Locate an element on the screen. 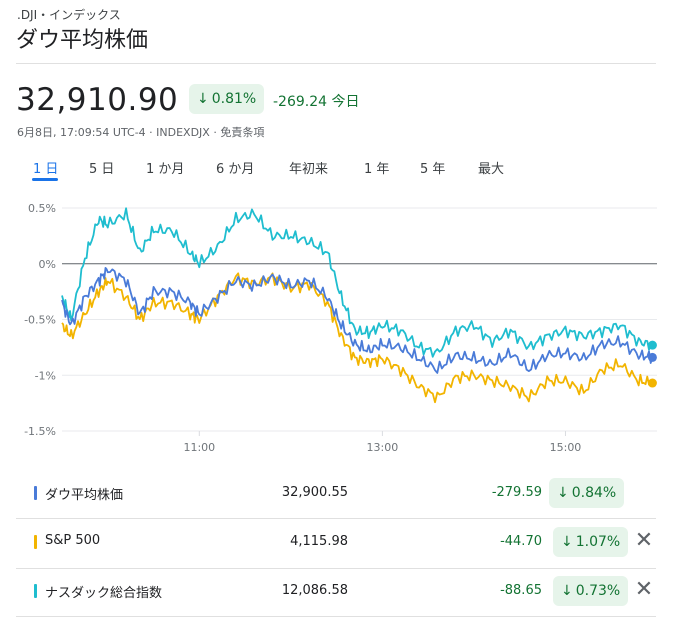 The height and width of the screenshot is (621, 684). tab-max: 最大 is located at coordinates (491, 169).